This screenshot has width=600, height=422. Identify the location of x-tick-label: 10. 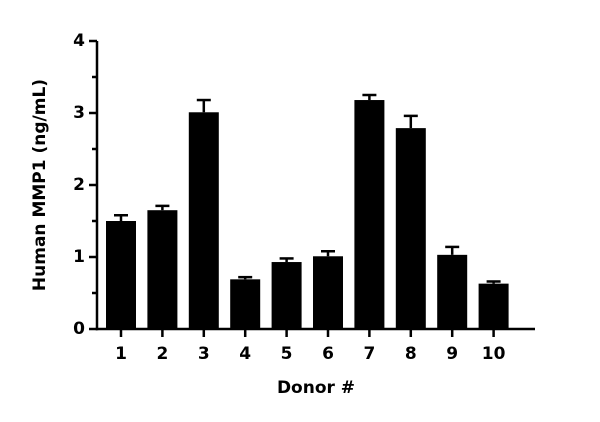
(494, 354).